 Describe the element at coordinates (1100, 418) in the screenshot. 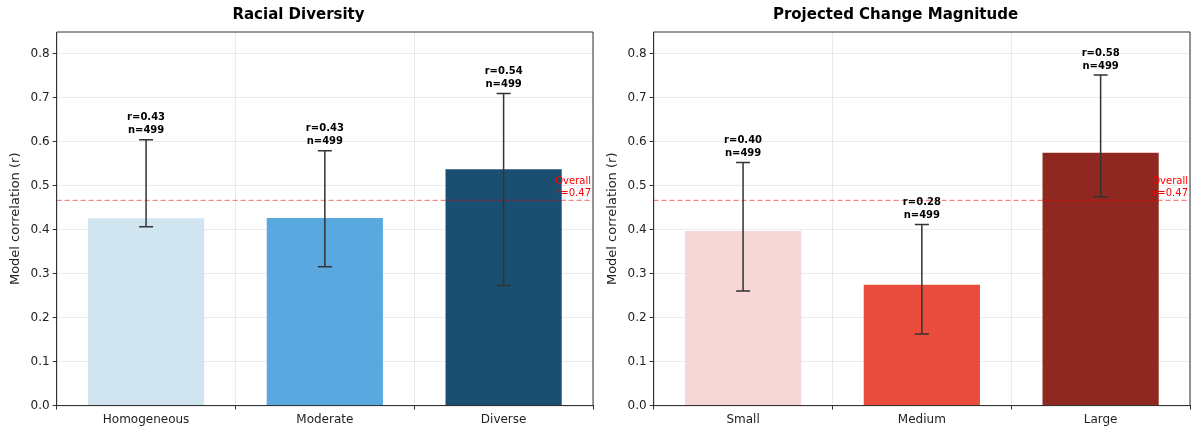

I see `x-tick-label: Large` at that location.